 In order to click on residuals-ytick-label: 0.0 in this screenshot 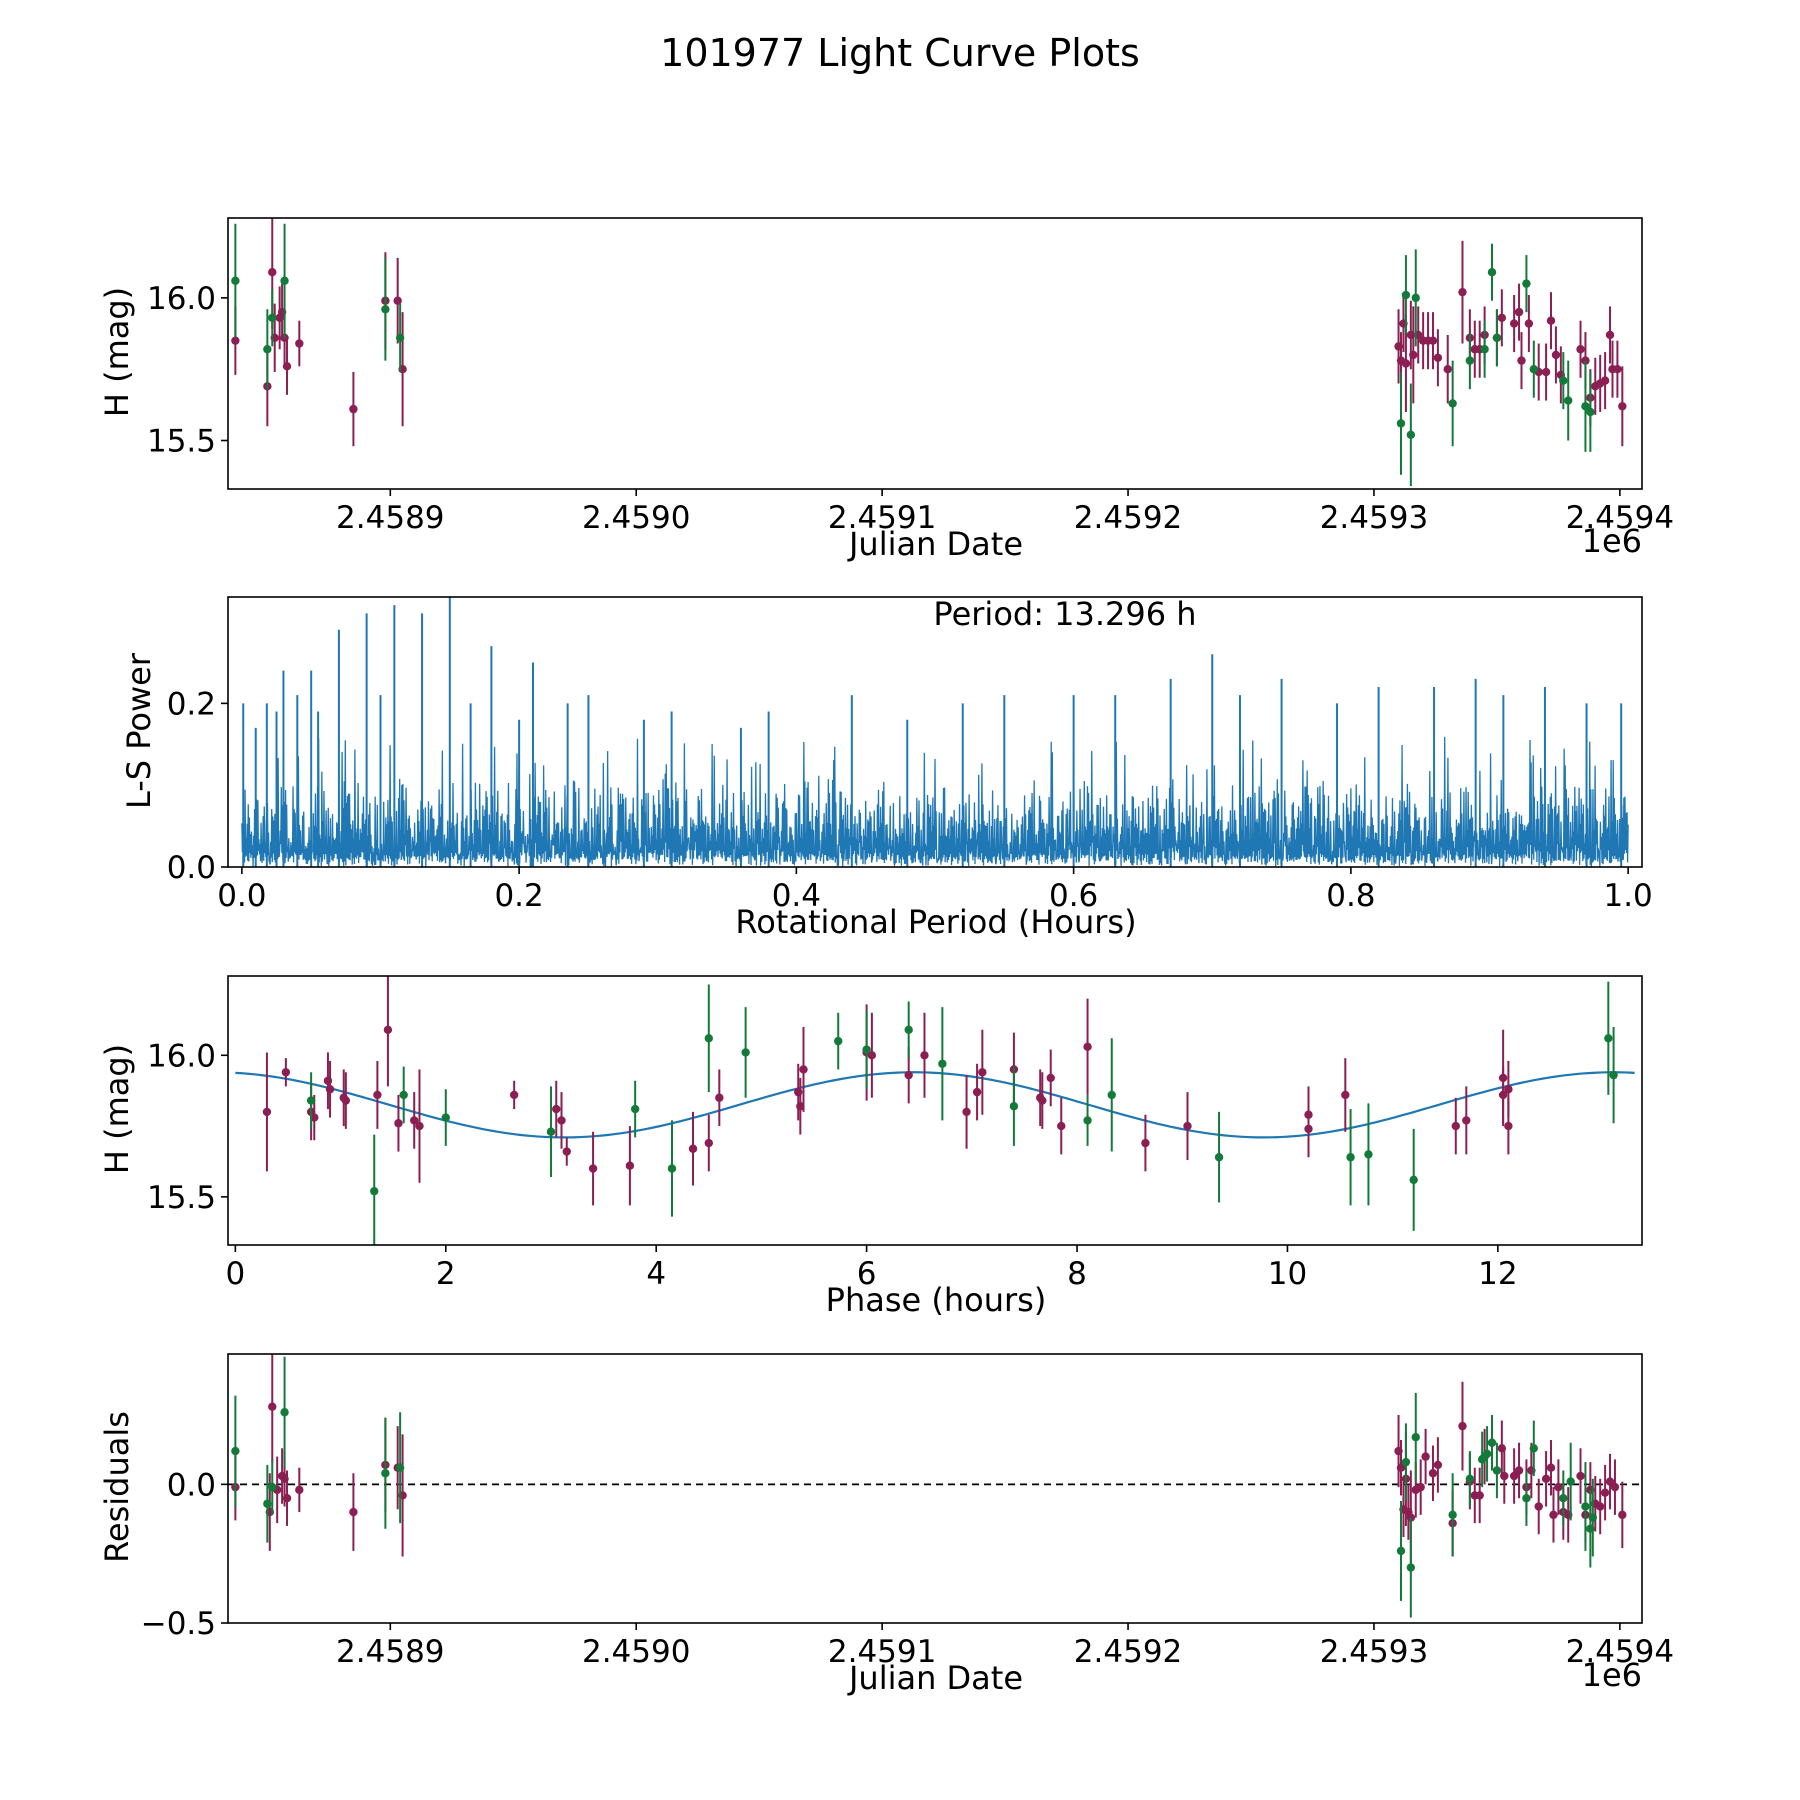, I will do `click(191, 1485)`.